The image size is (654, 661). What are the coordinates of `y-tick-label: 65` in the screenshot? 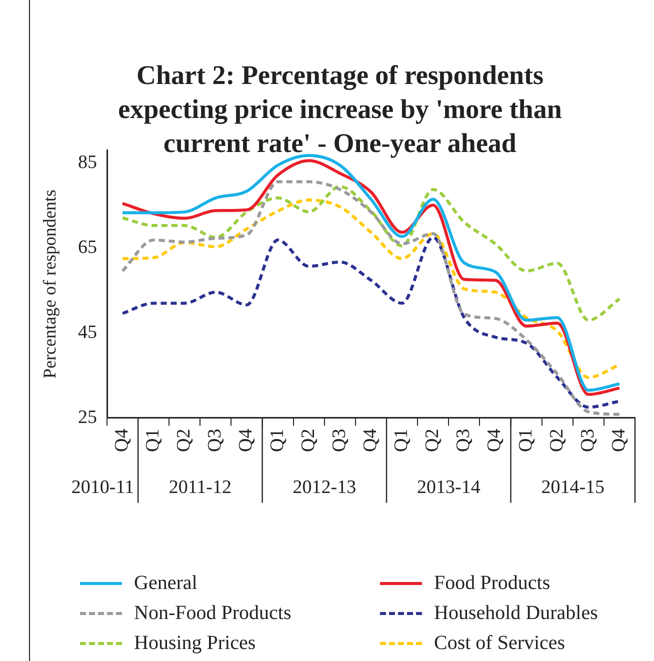 It's located at (87, 247).